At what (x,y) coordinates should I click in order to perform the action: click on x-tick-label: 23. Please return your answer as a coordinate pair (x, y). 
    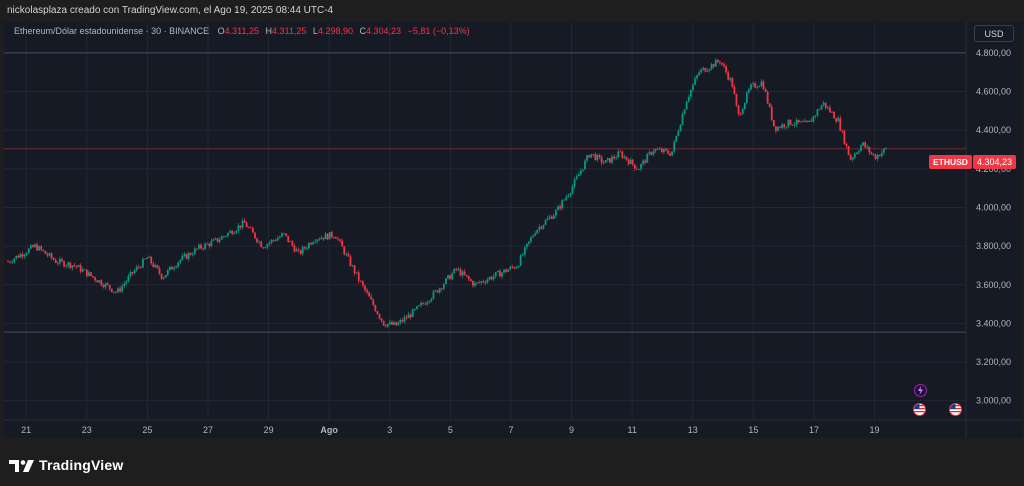
    Looking at the image, I should click on (87, 430).